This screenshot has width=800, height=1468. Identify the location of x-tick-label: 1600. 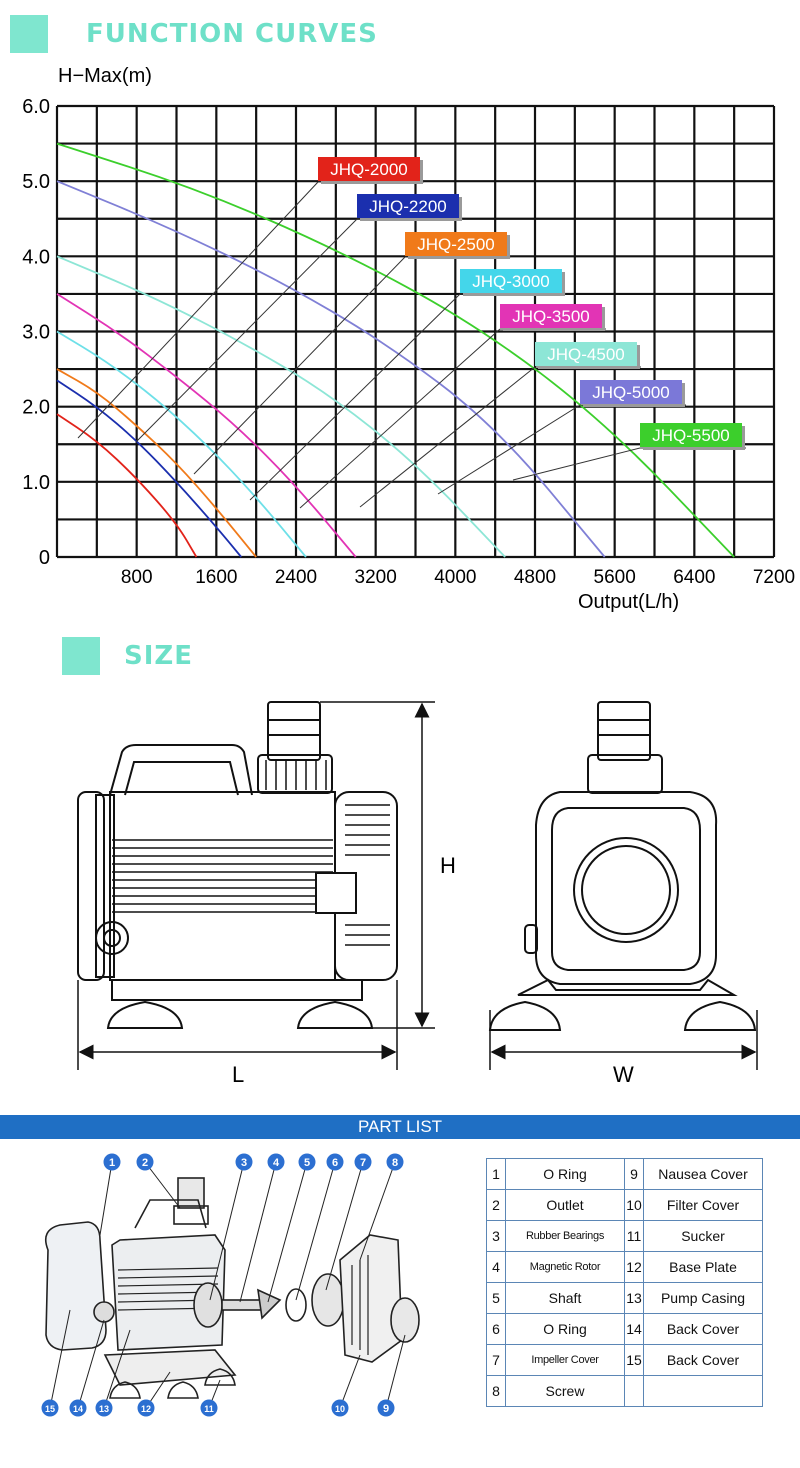
(216, 577).